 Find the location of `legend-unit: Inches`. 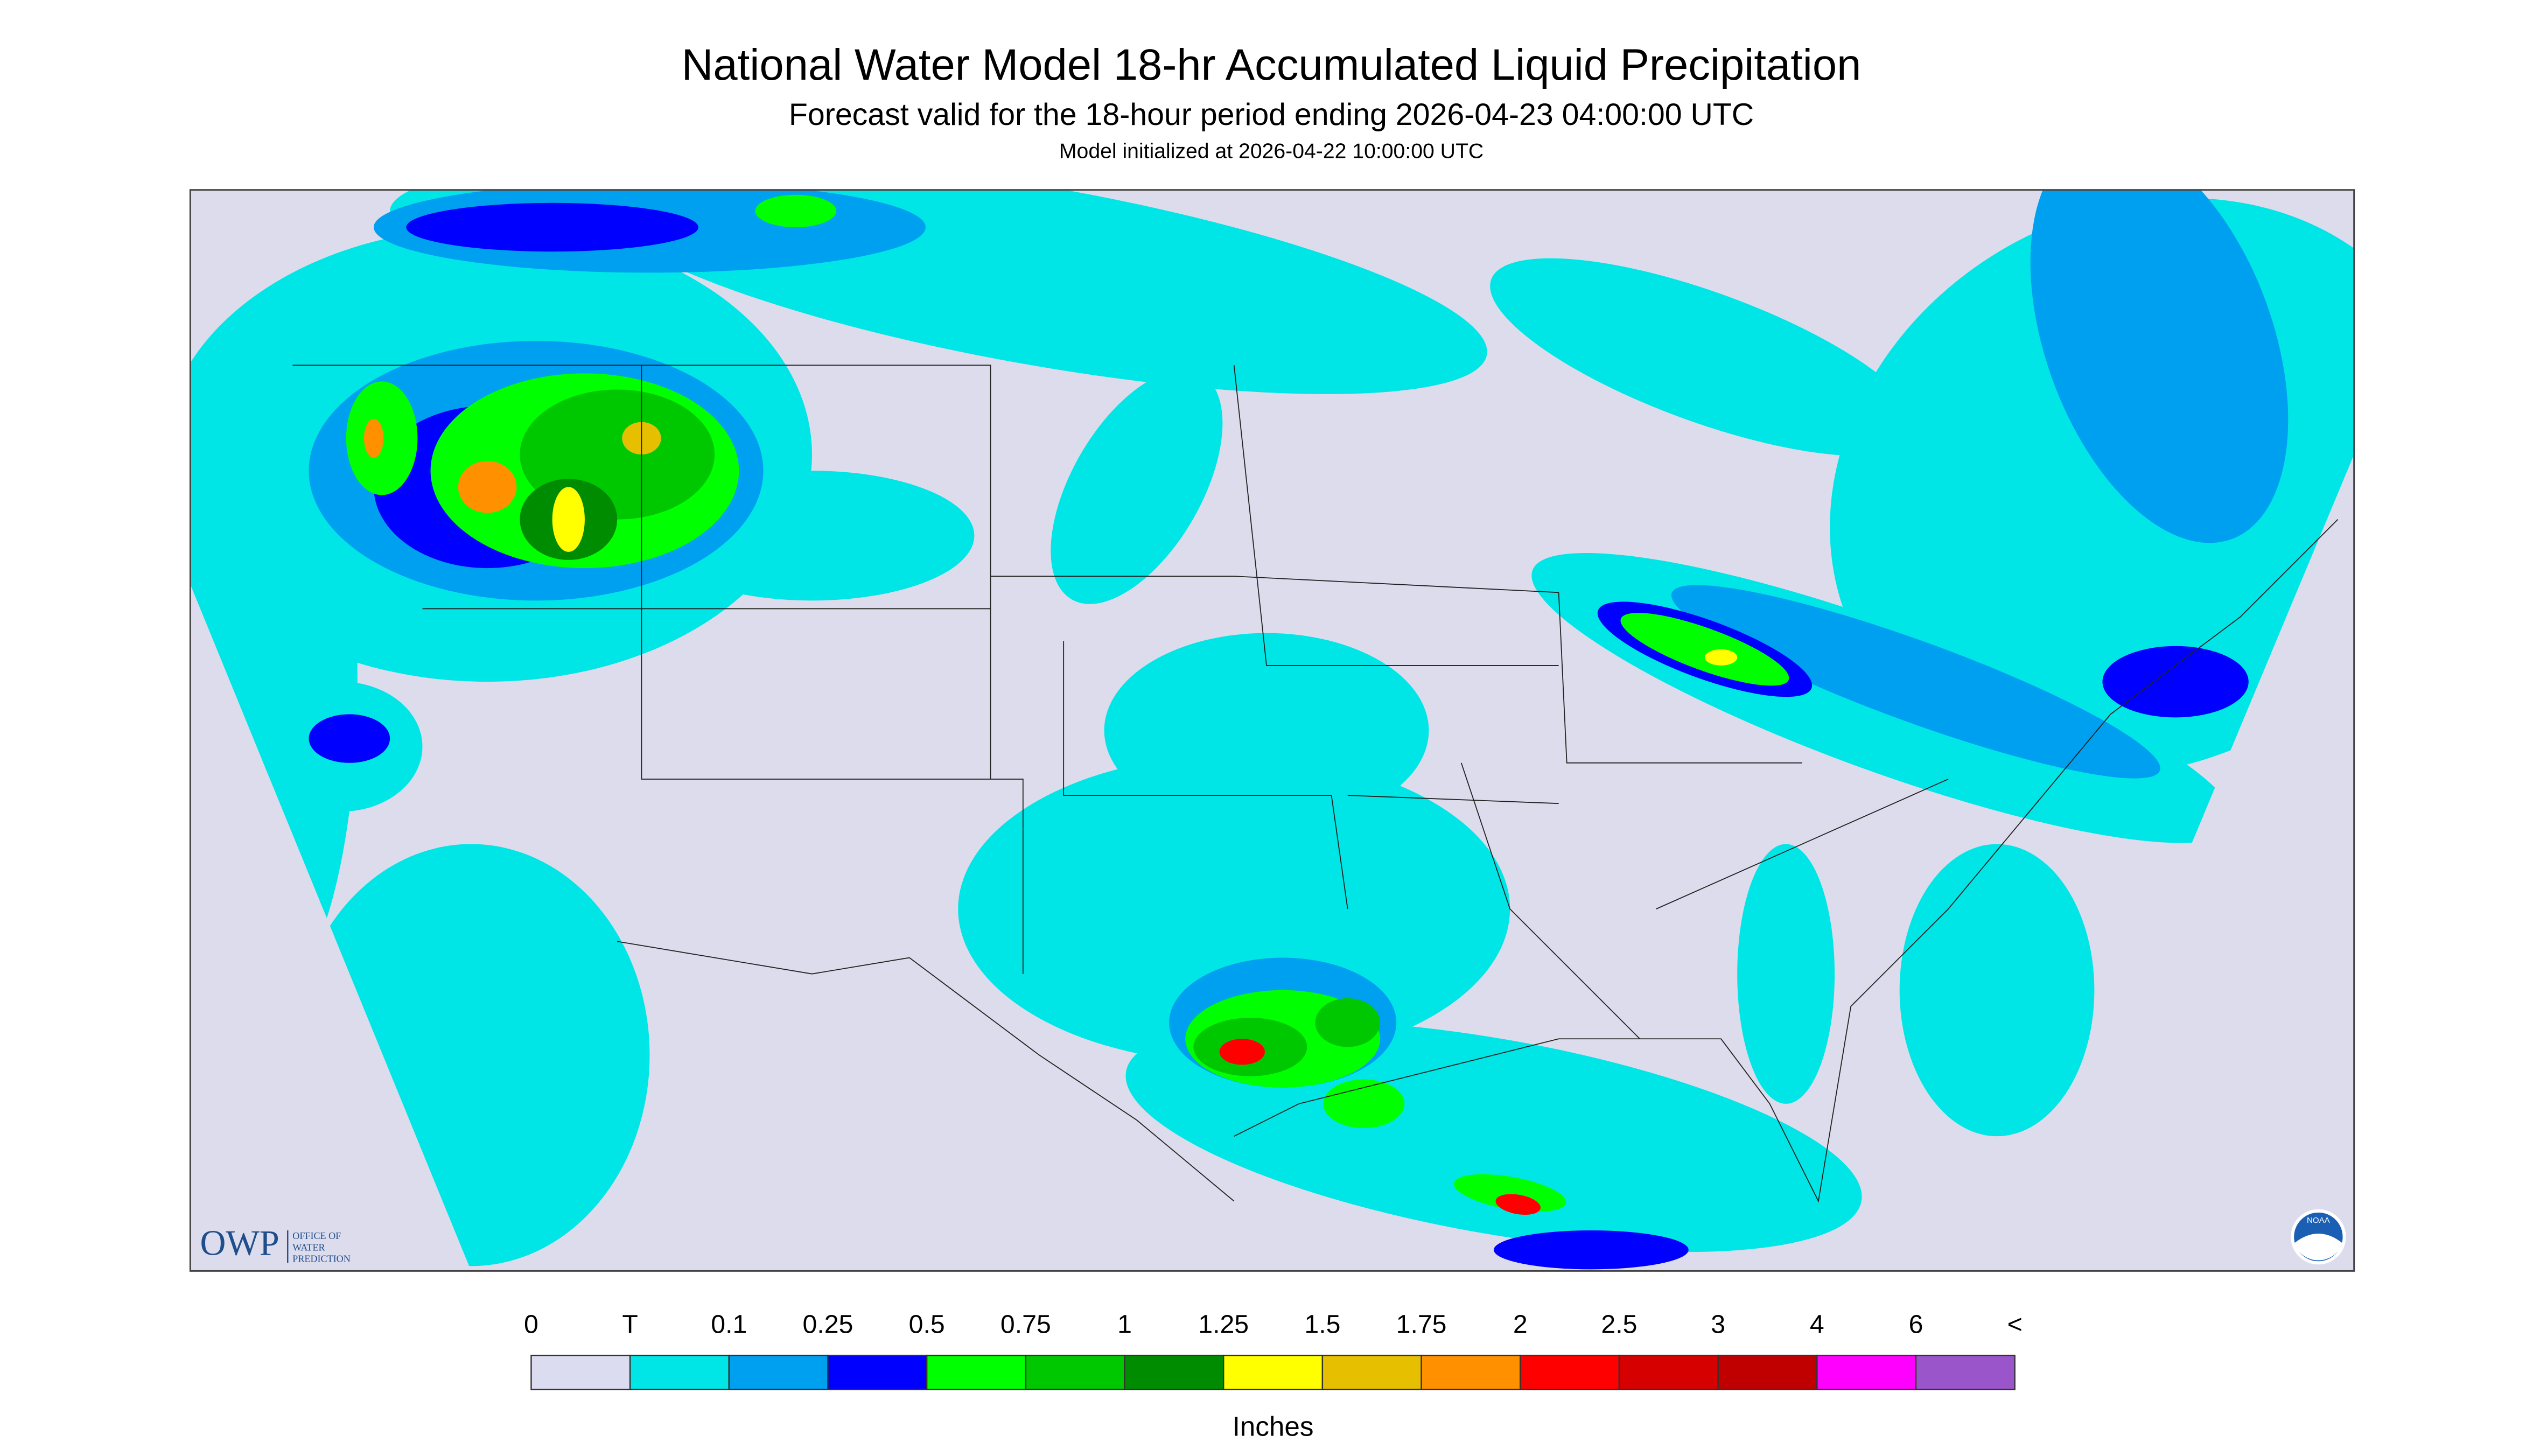

legend-unit: Inches is located at coordinates (1273, 1426).